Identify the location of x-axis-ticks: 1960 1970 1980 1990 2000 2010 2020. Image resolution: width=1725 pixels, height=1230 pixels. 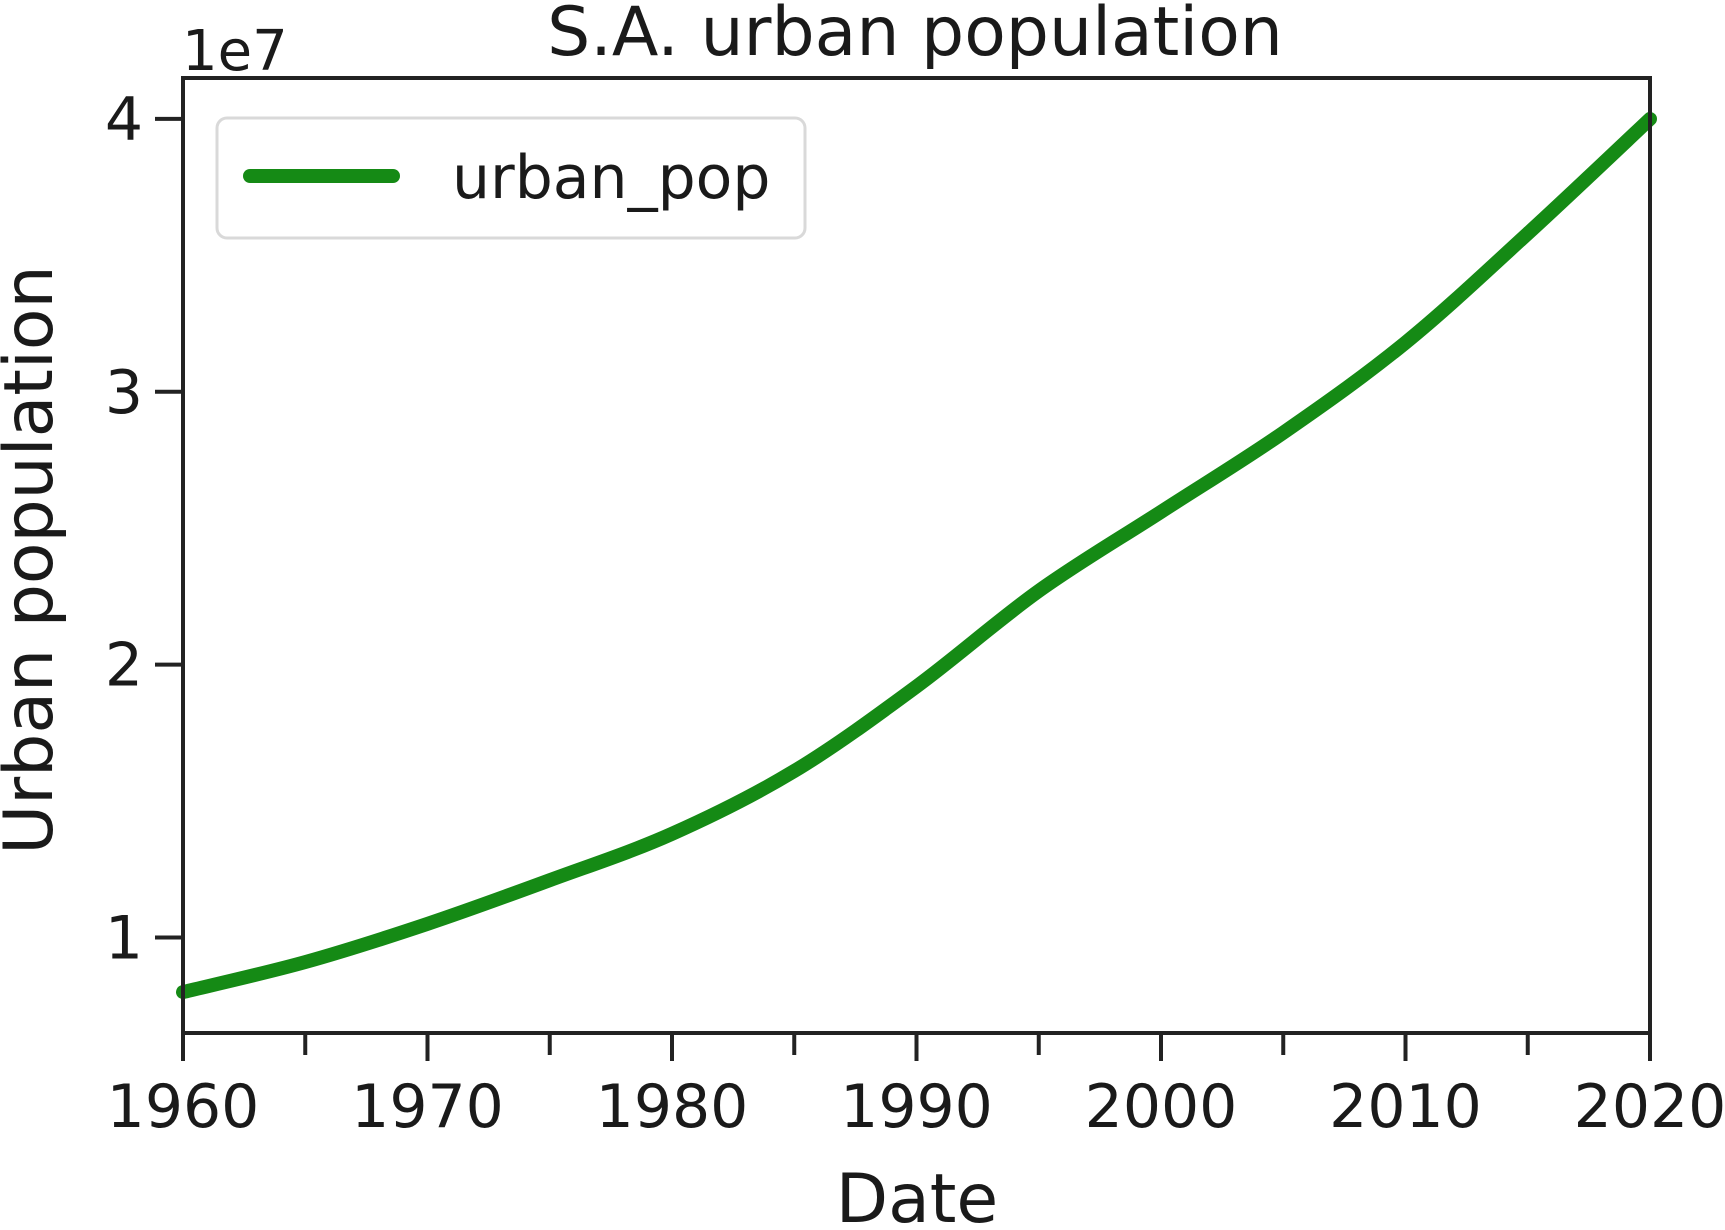
(916, 1087).